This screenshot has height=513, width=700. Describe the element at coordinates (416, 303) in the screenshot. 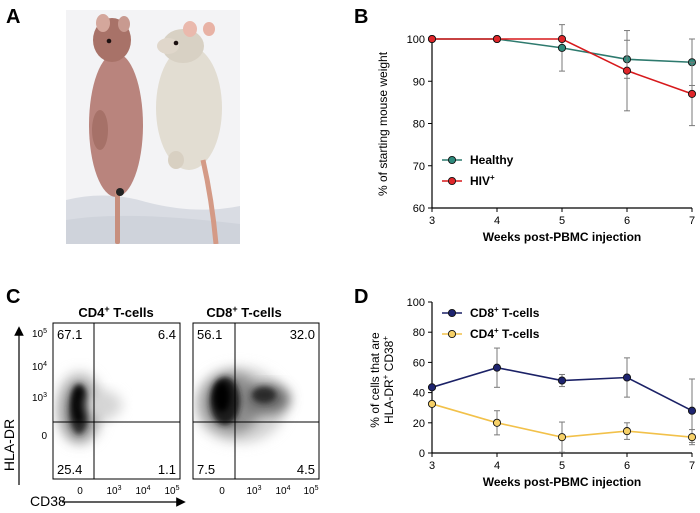

I see `activation-y-tick-label: 100` at that location.